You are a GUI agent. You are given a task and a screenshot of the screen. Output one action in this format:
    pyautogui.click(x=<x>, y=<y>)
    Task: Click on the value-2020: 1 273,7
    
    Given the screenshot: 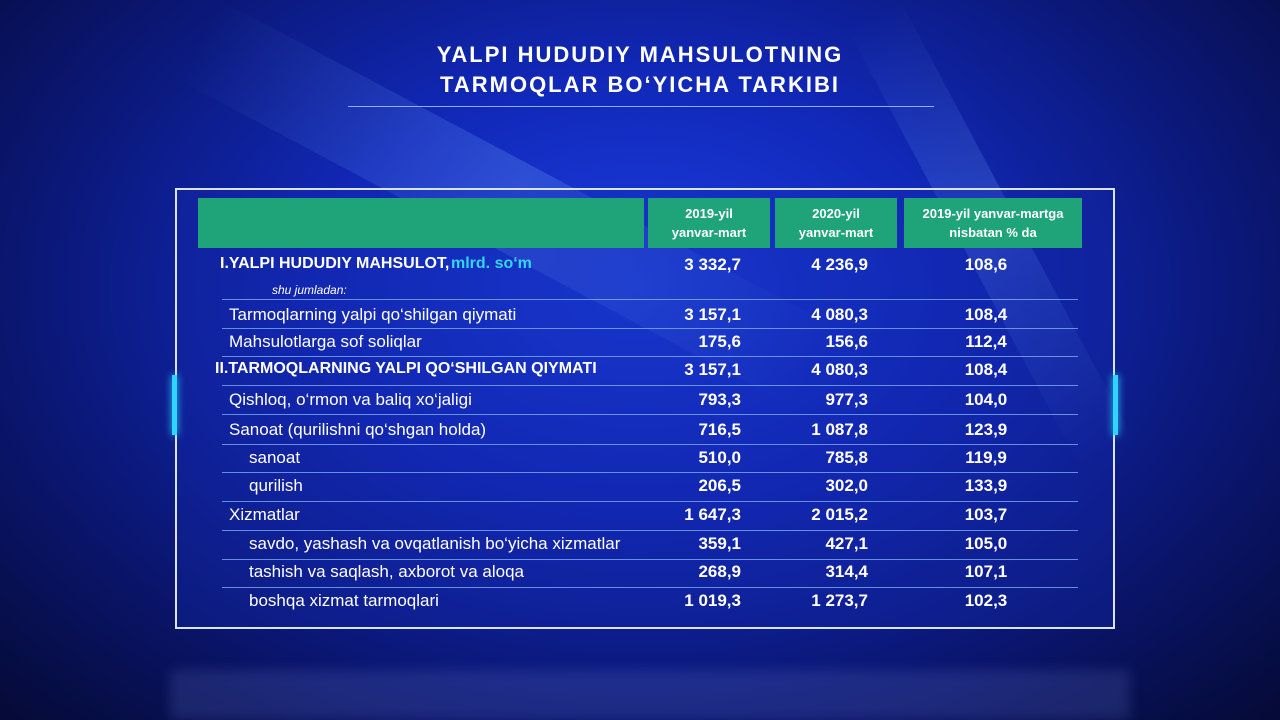 What is the action you would take?
    pyautogui.click(x=839, y=600)
    